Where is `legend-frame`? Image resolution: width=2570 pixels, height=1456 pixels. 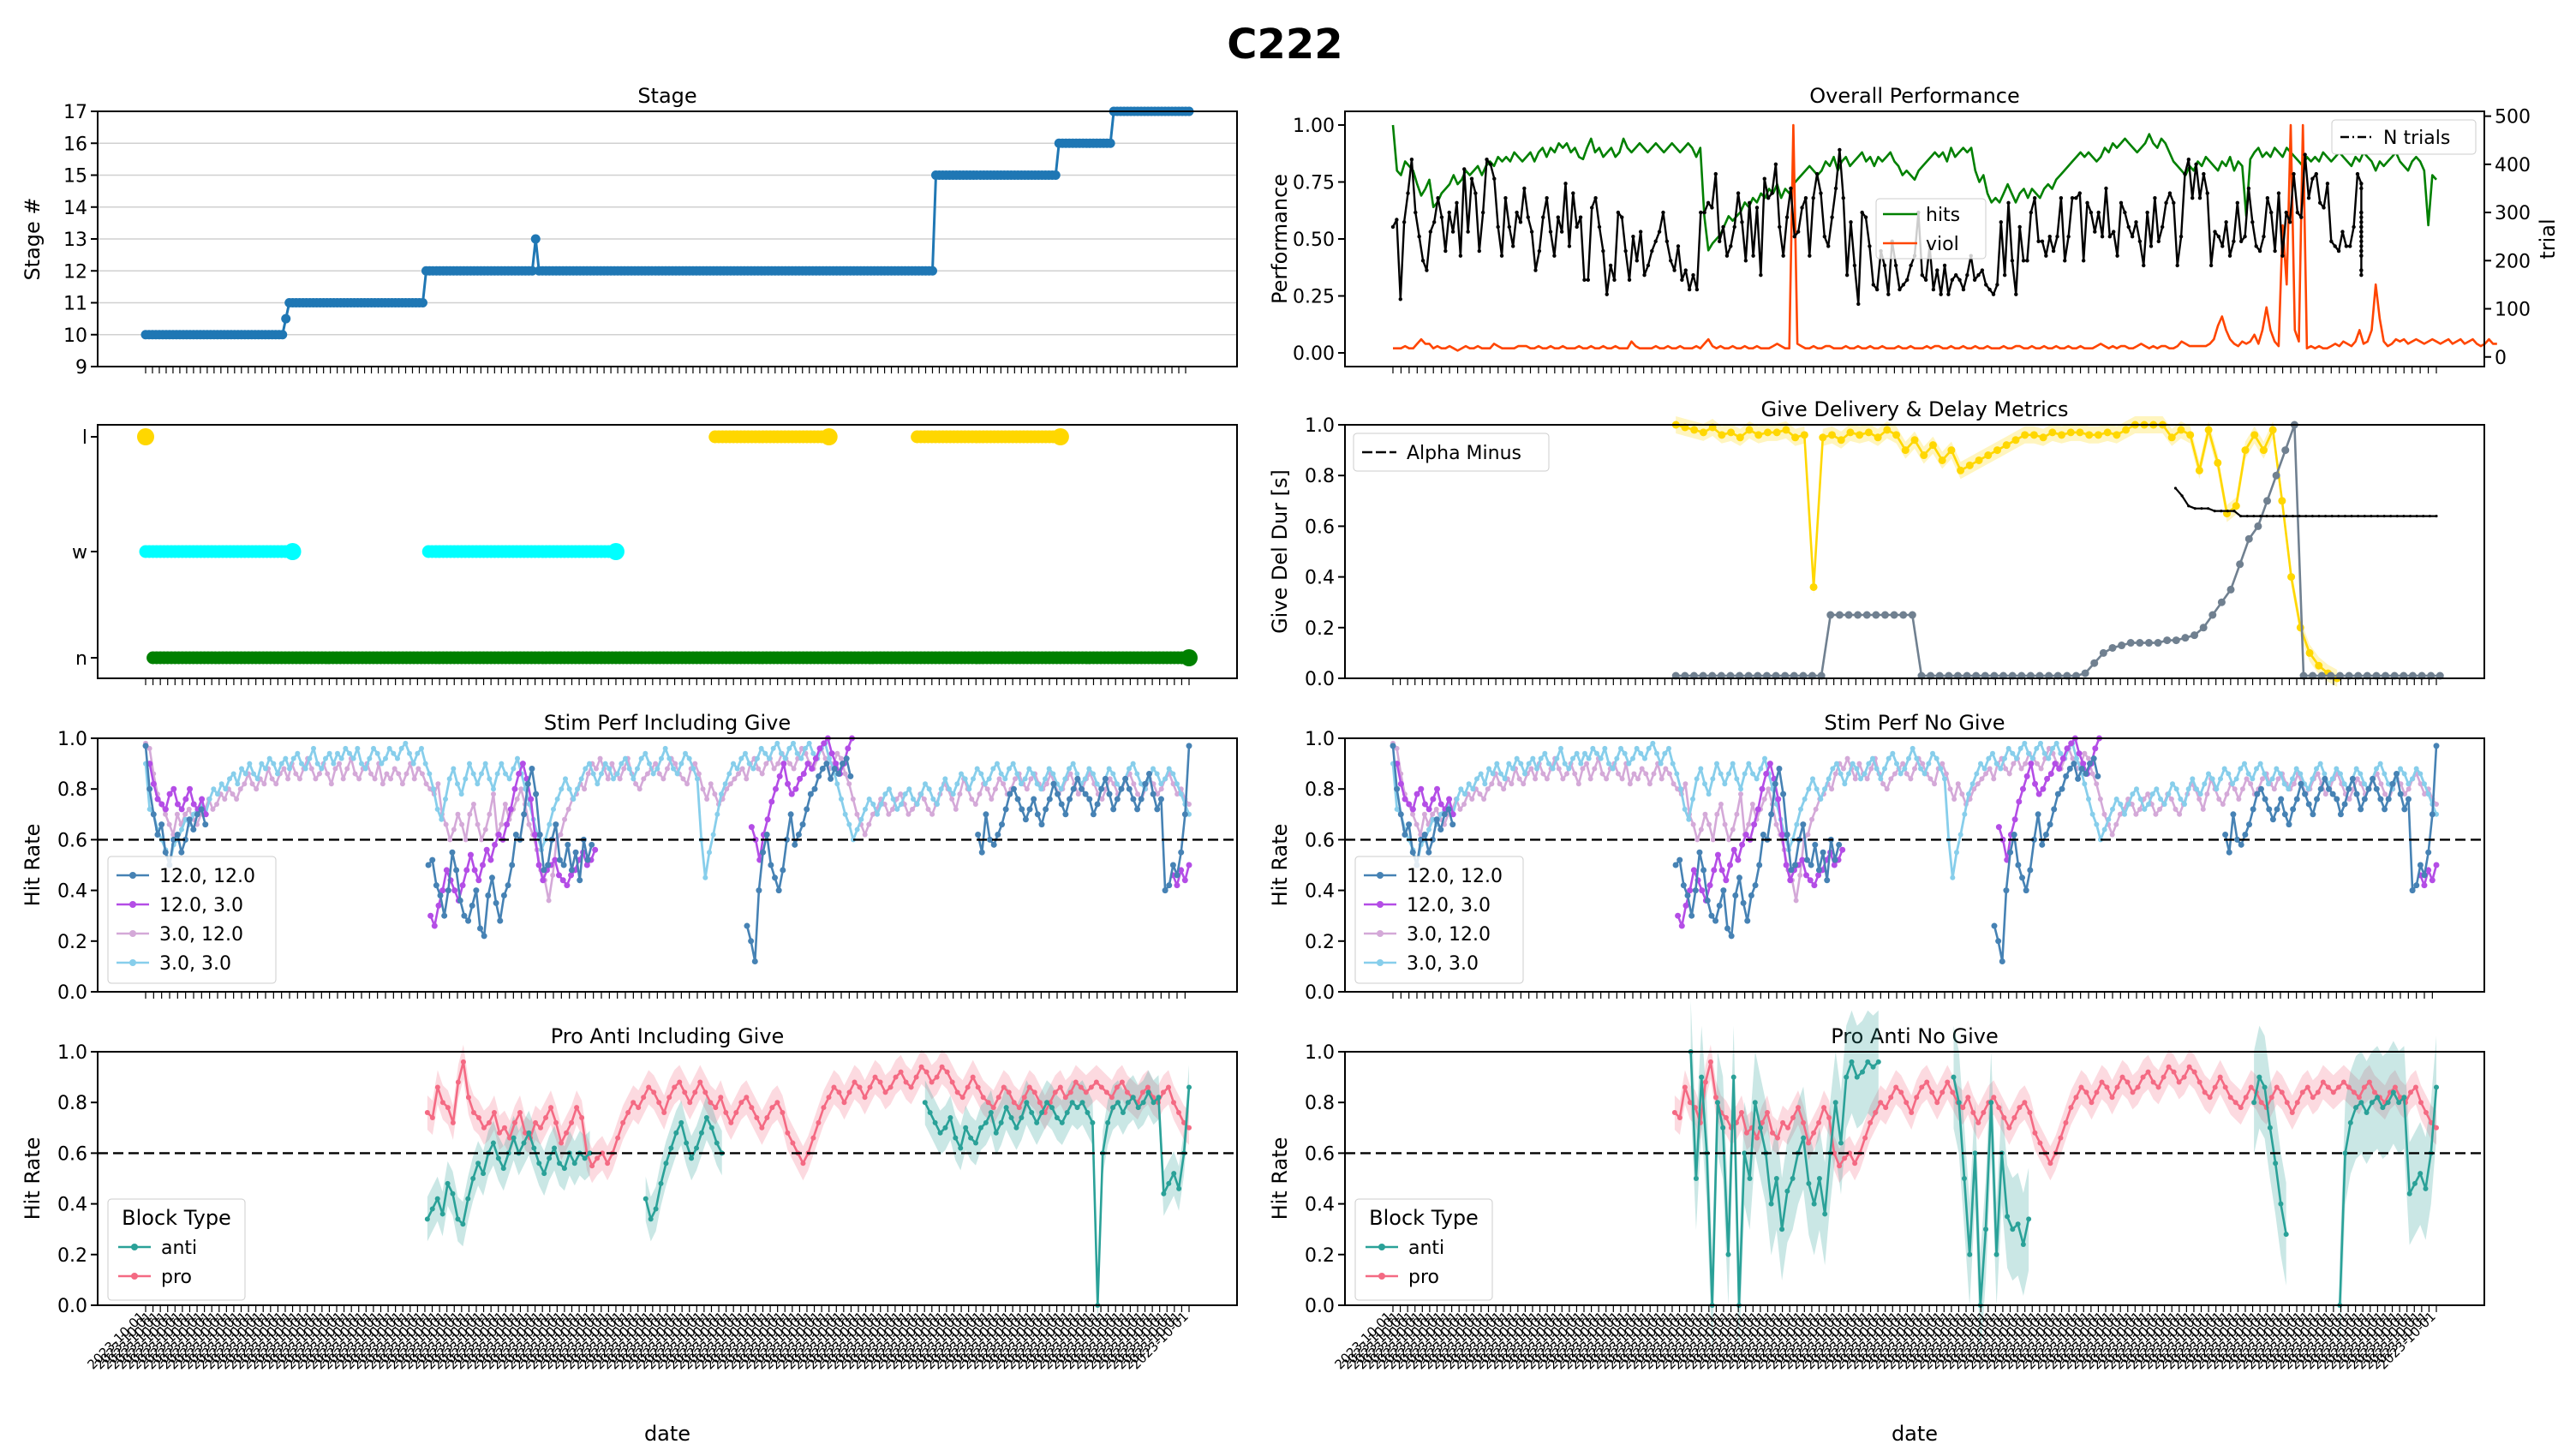 legend-frame is located at coordinates (176, 1250).